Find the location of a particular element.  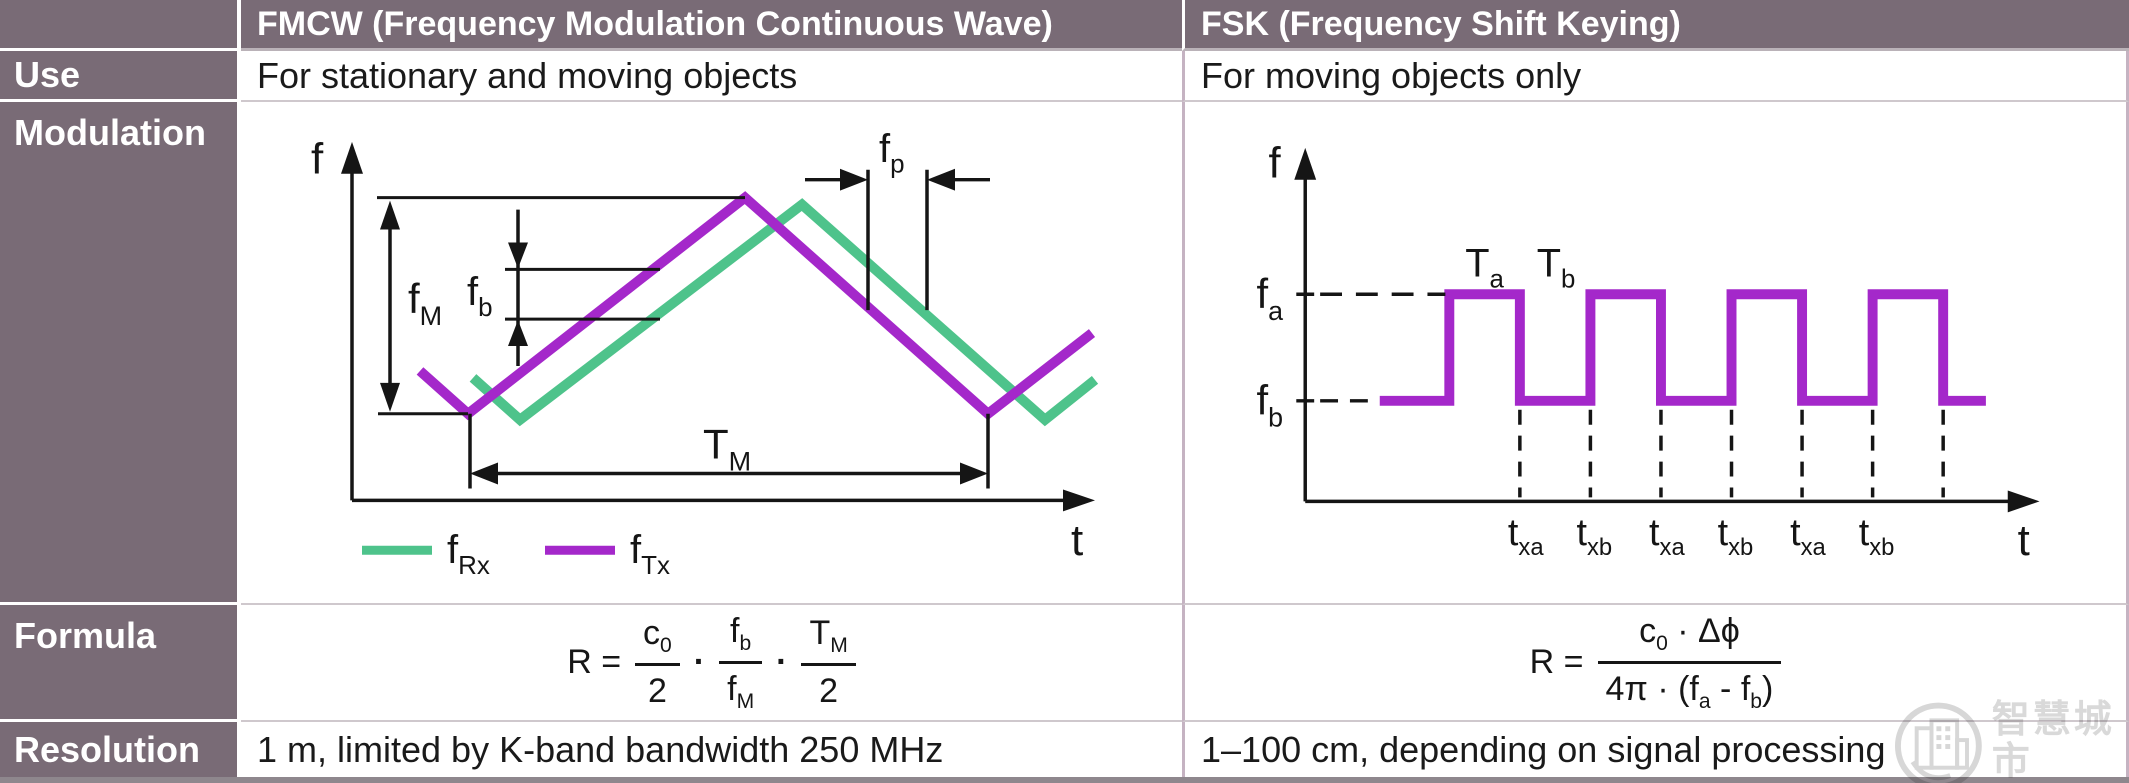

fp-label: fp is located at coordinates (892, 153).